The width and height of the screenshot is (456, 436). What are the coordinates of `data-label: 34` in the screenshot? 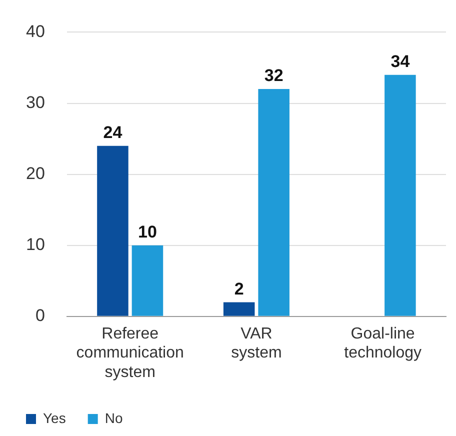 It's located at (400, 62).